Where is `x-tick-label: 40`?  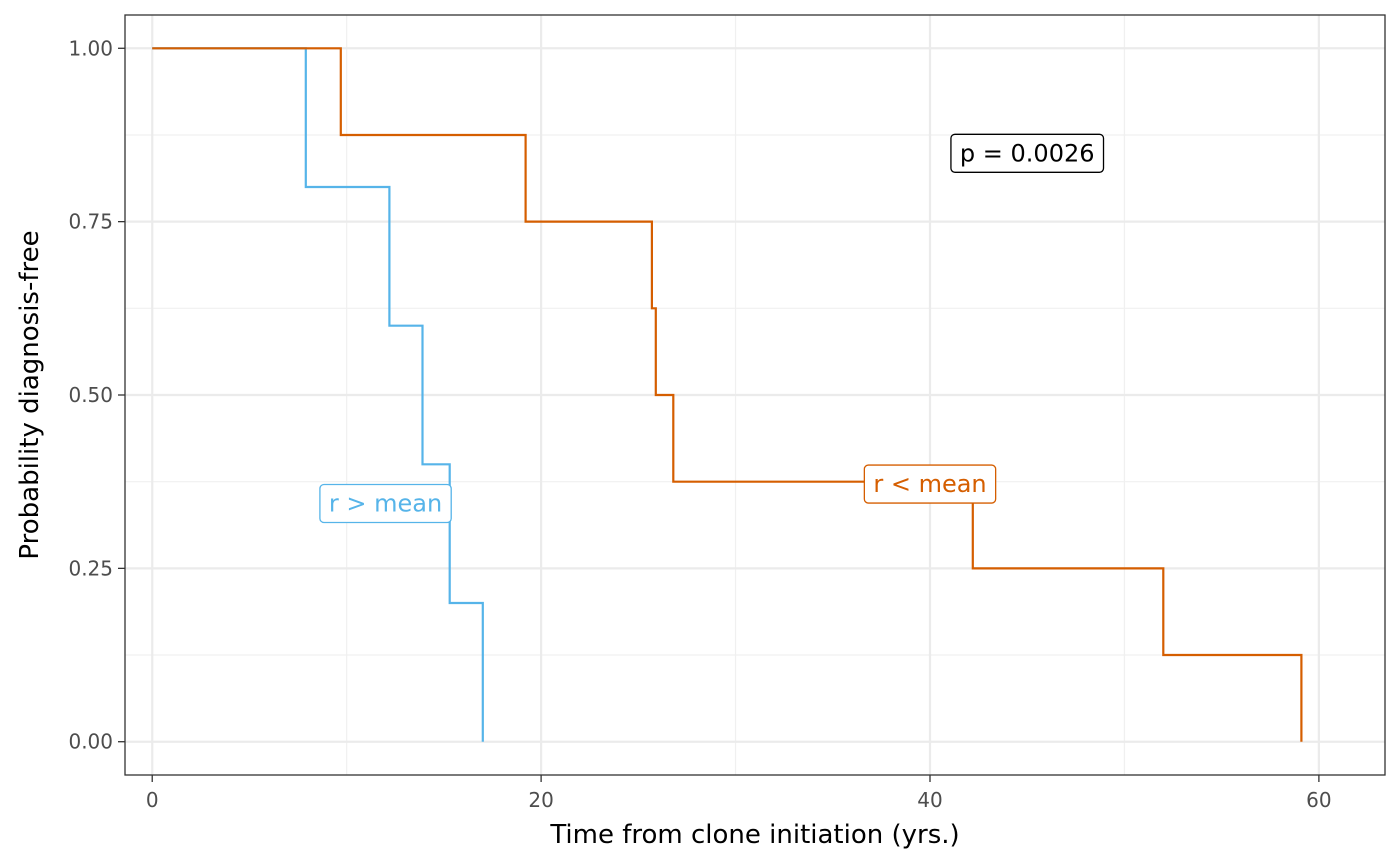
x-tick-label: 40 is located at coordinates (929, 800).